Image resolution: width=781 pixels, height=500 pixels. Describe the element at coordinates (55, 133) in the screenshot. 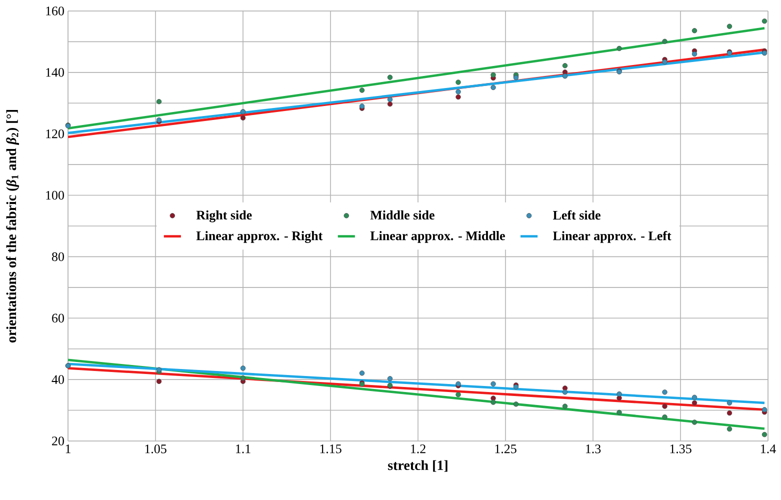

I see `y-tick-label: 120` at that location.